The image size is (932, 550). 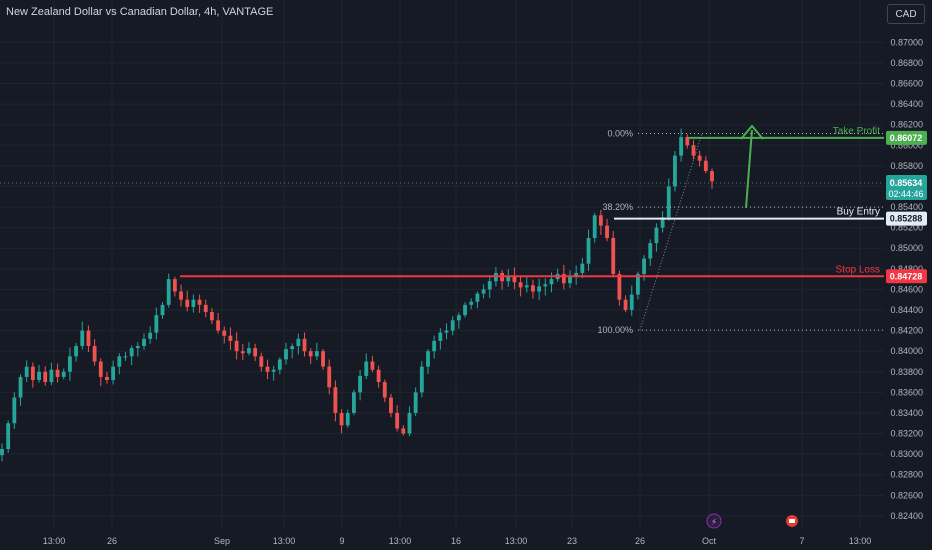 I want to click on arrow-layer, so click(x=752, y=166).